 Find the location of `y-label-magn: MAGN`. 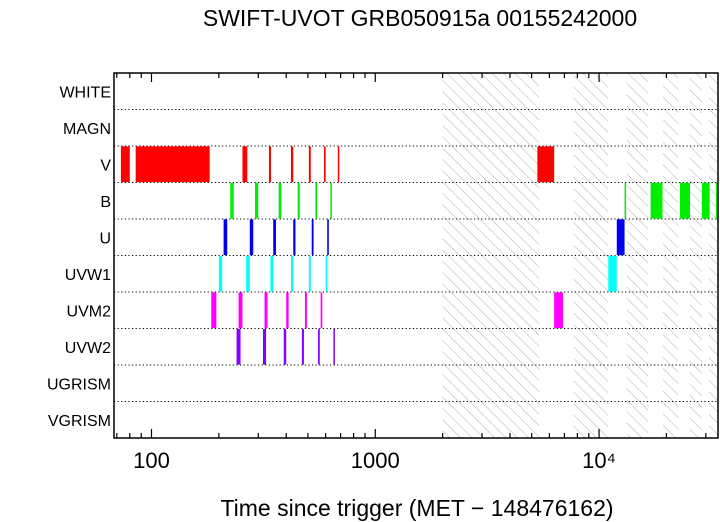

y-label-magn: MAGN is located at coordinates (87, 129).